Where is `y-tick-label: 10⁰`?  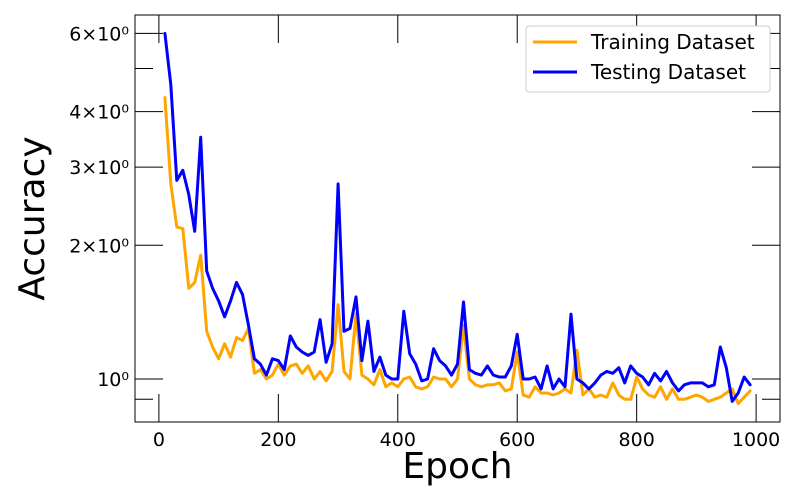
y-tick-label: 10⁰ is located at coordinates (113, 380).